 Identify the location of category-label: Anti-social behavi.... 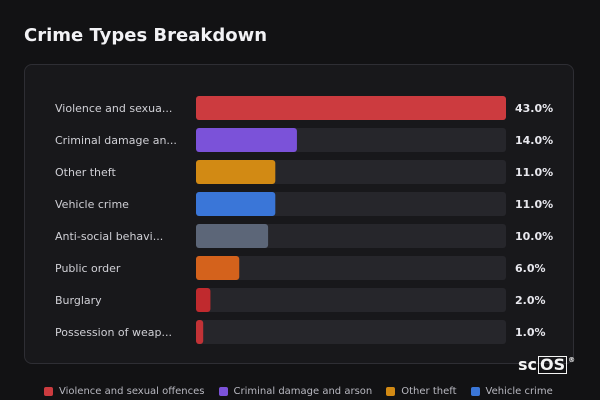
(109, 236).